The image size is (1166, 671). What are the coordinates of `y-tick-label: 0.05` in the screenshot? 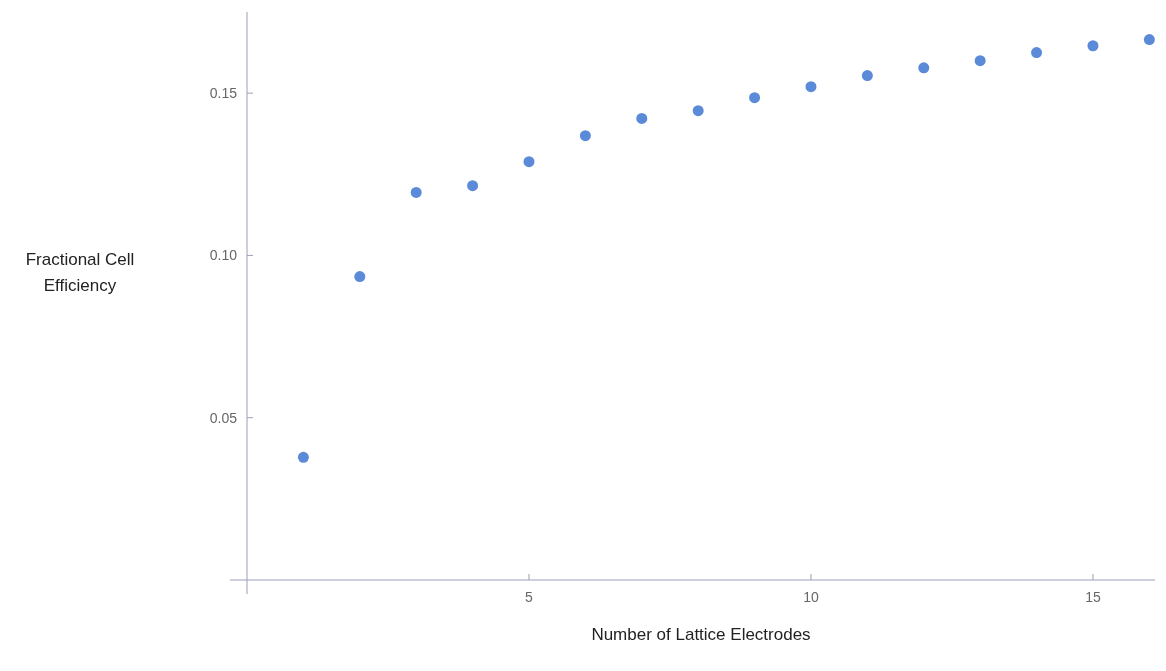 It's located at (223, 417).